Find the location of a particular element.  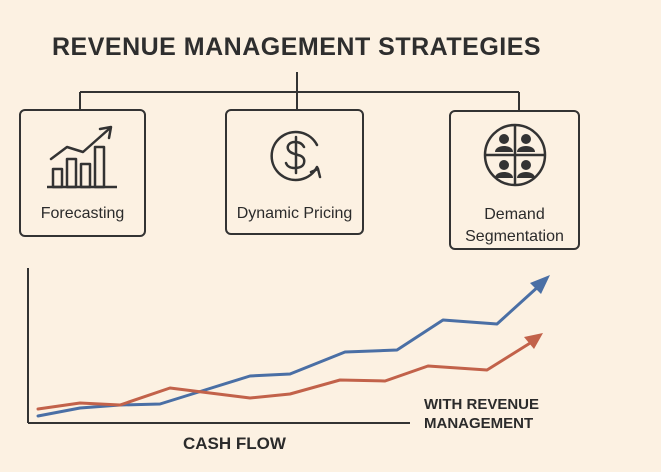

page-title: REVENUE MANAGEMENT STRATEGIES is located at coordinates (297, 47).